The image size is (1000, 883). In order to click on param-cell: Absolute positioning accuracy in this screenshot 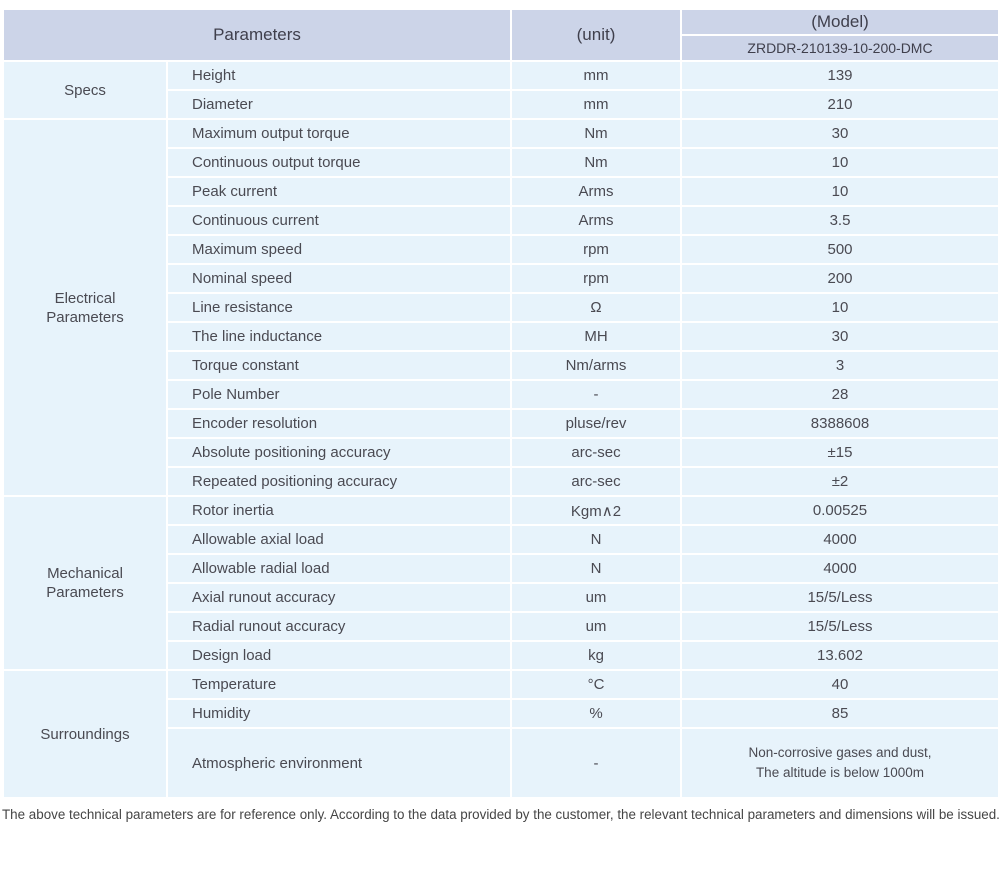, I will do `click(339, 452)`.